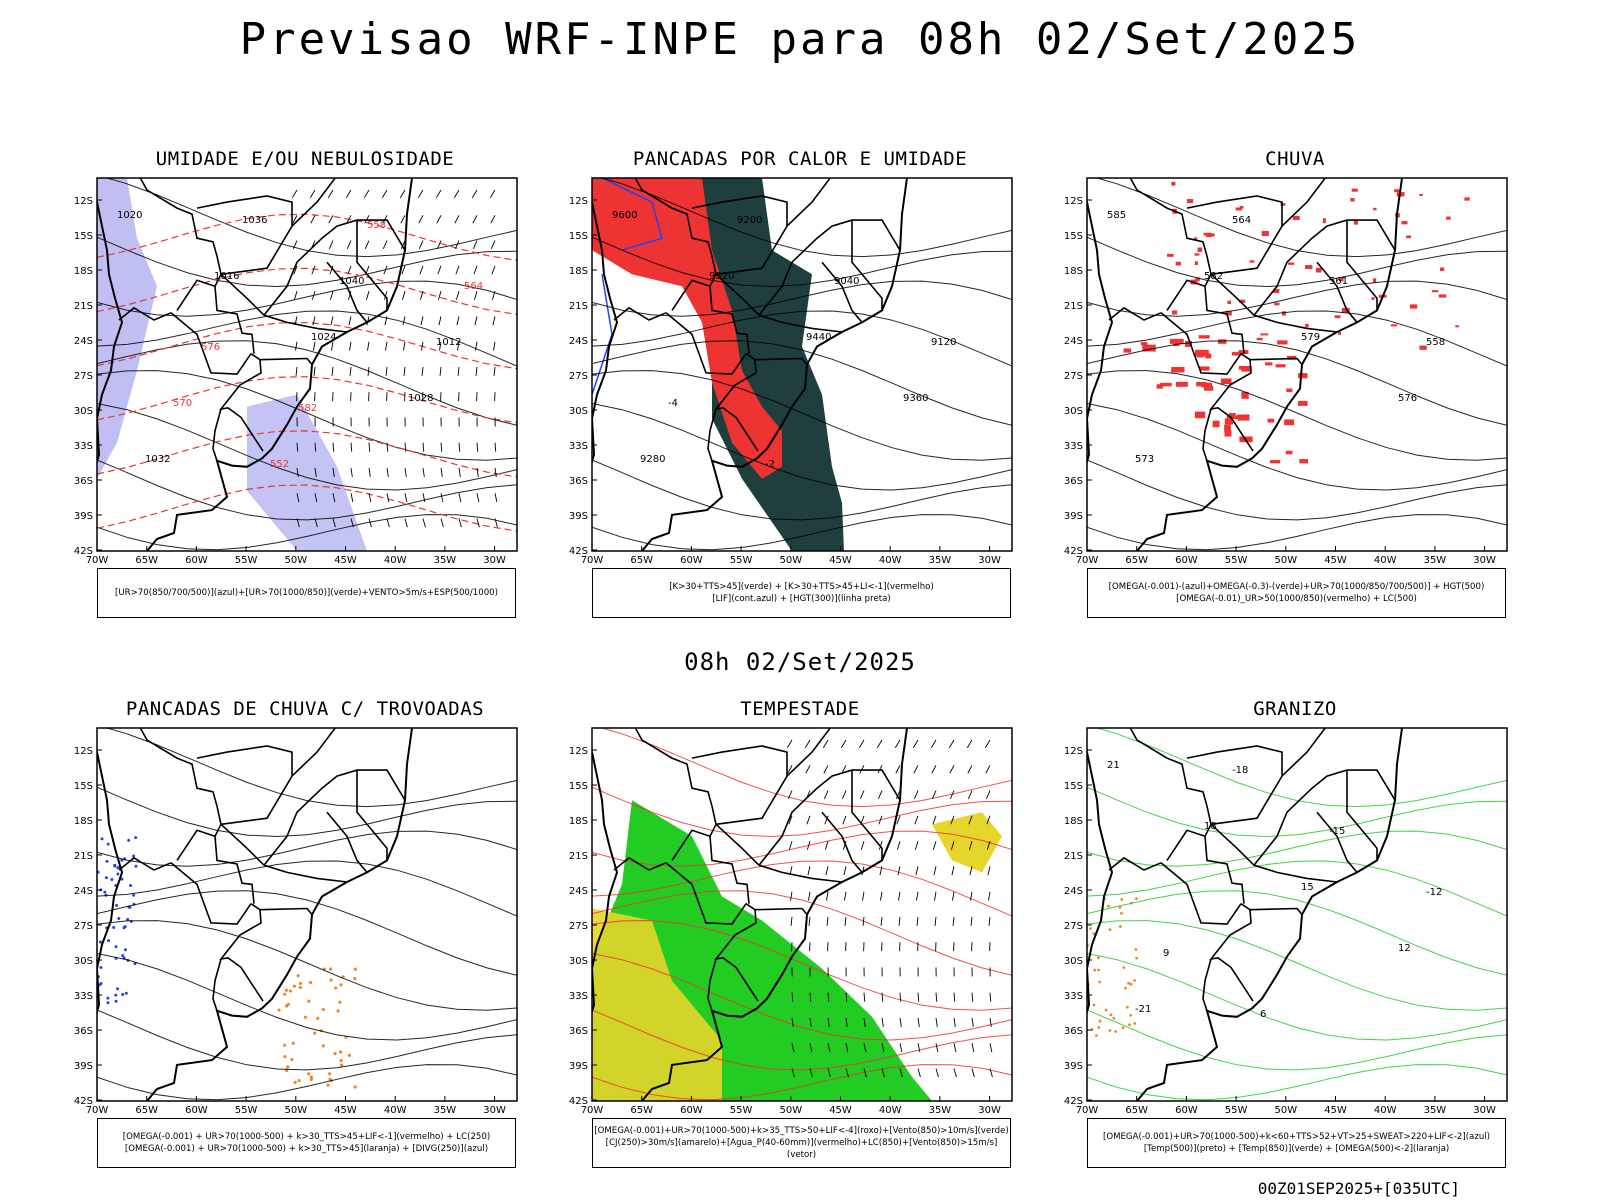 The image size is (1600, 1200). What do you see at coordinates (83, 201) in the screenshot?
I see `lat-label: 12S` at bounding box center [83, 201].